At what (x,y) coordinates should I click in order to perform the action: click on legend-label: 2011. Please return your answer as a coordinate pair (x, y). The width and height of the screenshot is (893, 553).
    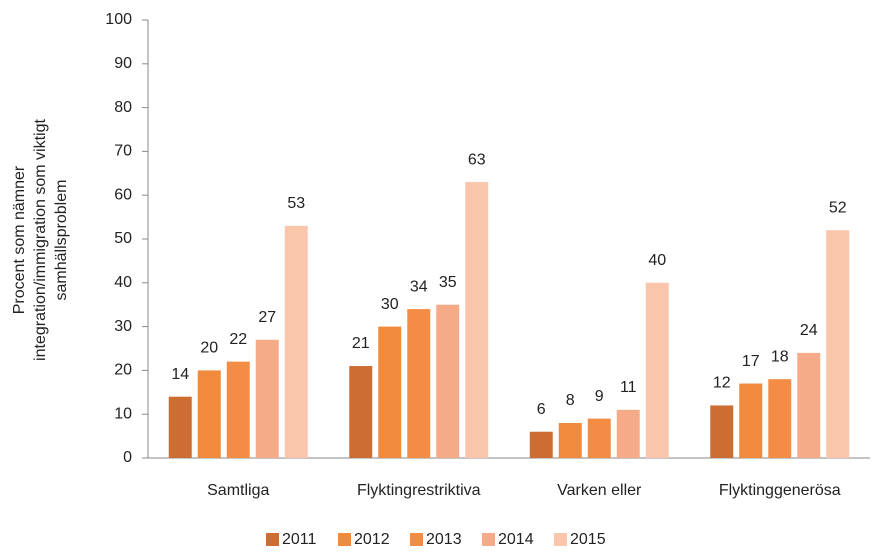
    Looking at the image, I should click on (299, 539).